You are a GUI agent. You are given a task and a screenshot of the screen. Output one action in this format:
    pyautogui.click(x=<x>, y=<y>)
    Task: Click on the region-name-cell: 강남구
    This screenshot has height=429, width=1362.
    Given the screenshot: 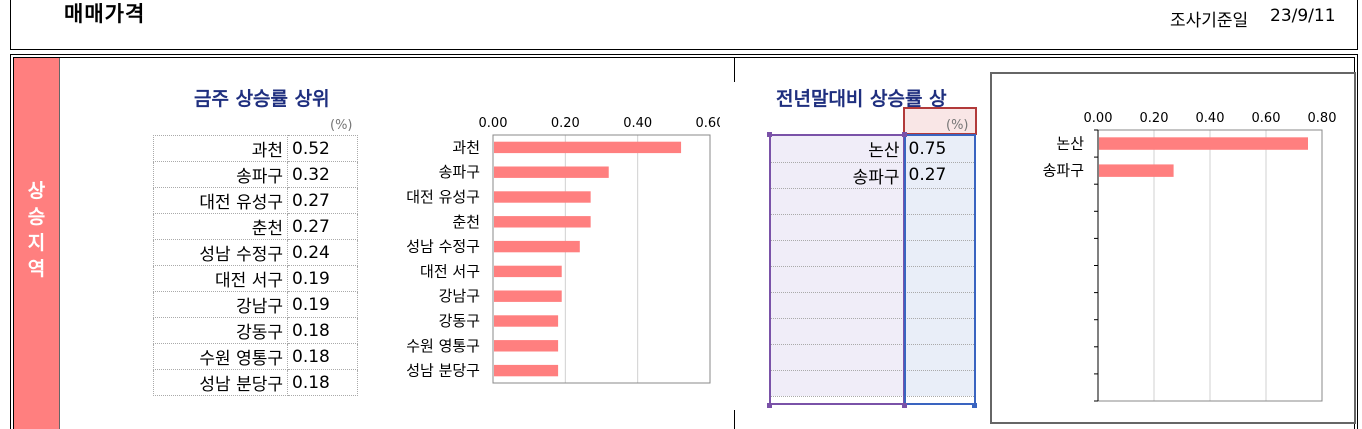 What is the action you would take?
    pyautogui.click(x=220, y=304)
    